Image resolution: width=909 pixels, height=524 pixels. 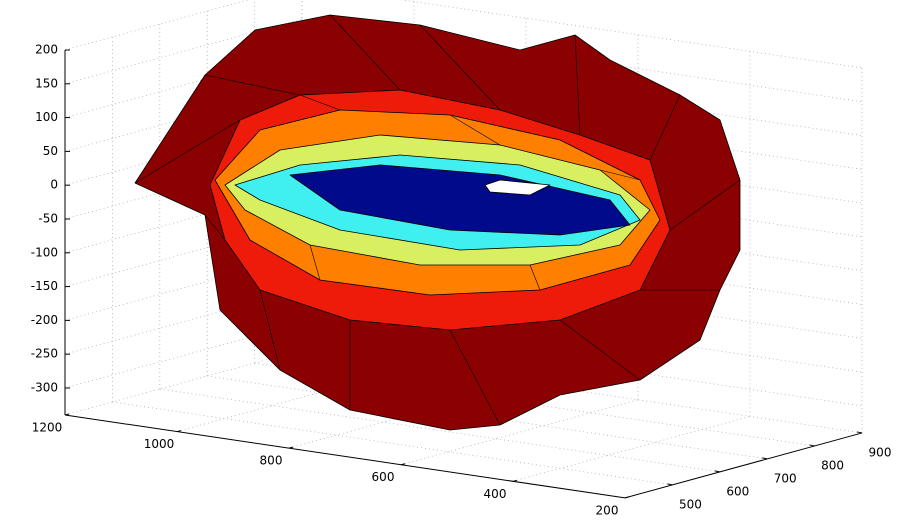 I want to click on z-tick-label: 100, so click(x=46, y=117).